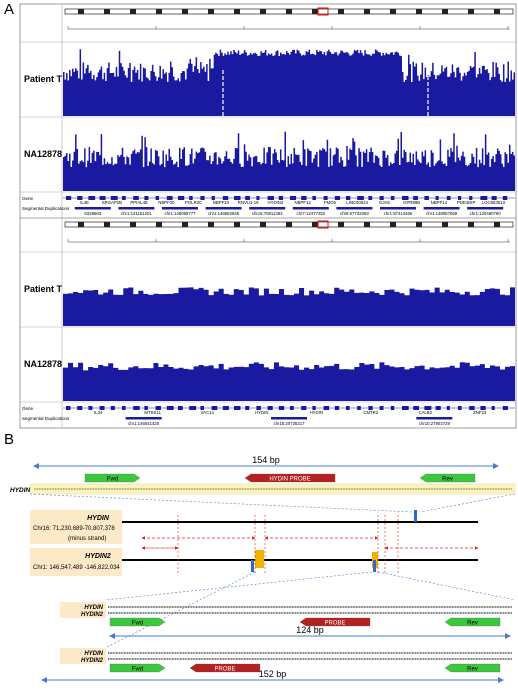 The image size is (518, 690). I want to click on segdup-label: chr16:70811383, so click(267, 213).